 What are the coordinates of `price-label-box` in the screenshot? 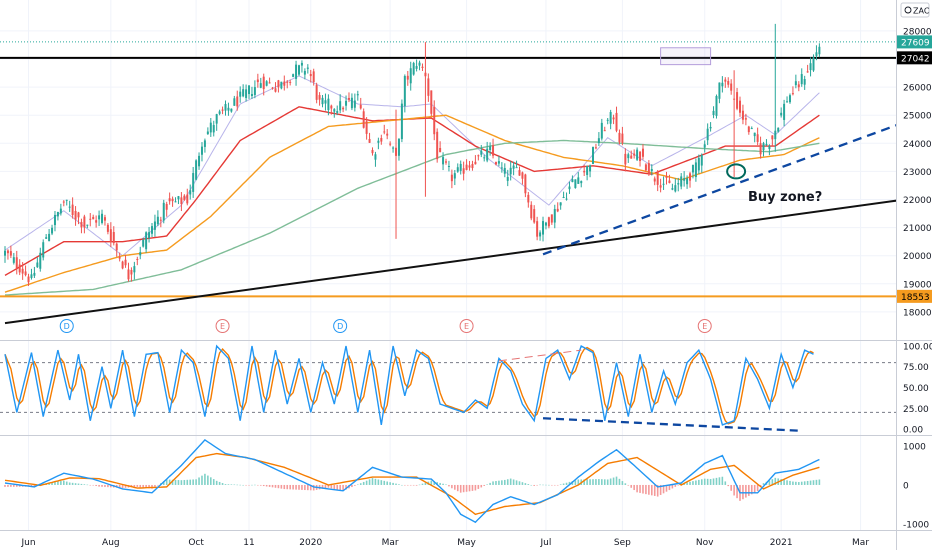 It's located at (914, 42).